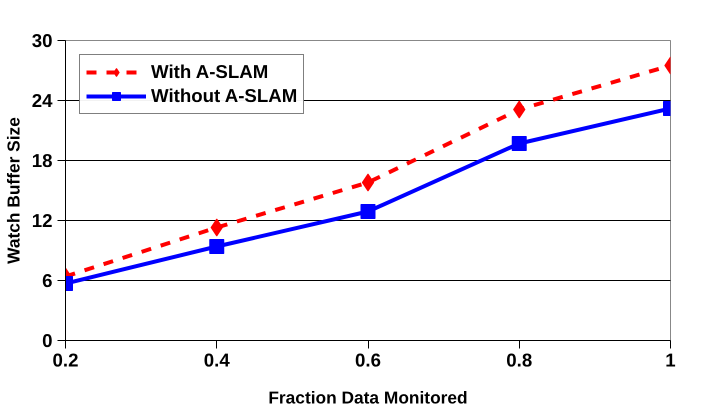  Describe the element at coordinates (42, 220) in the screenshot. I see `y-tick-label: 12` at that location.